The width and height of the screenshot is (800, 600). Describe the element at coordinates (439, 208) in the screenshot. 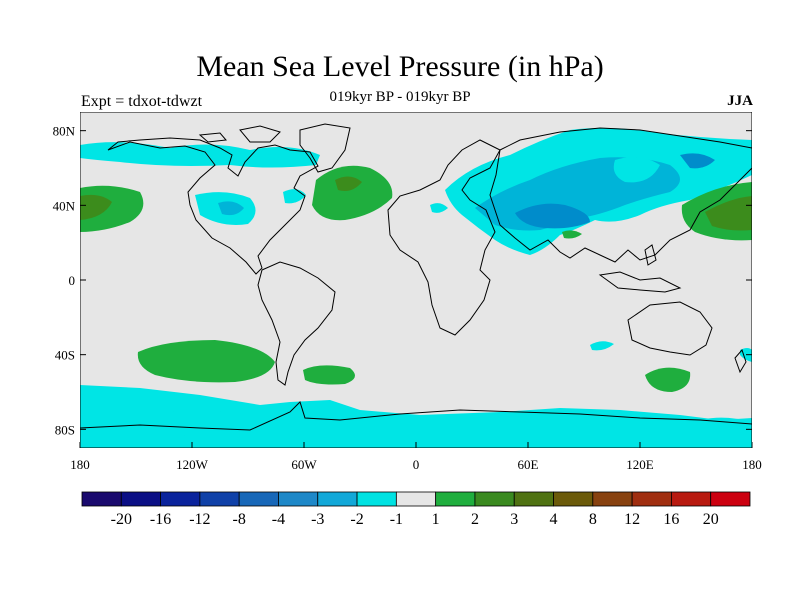

I see `mediterranean-negative-patch` at that location.